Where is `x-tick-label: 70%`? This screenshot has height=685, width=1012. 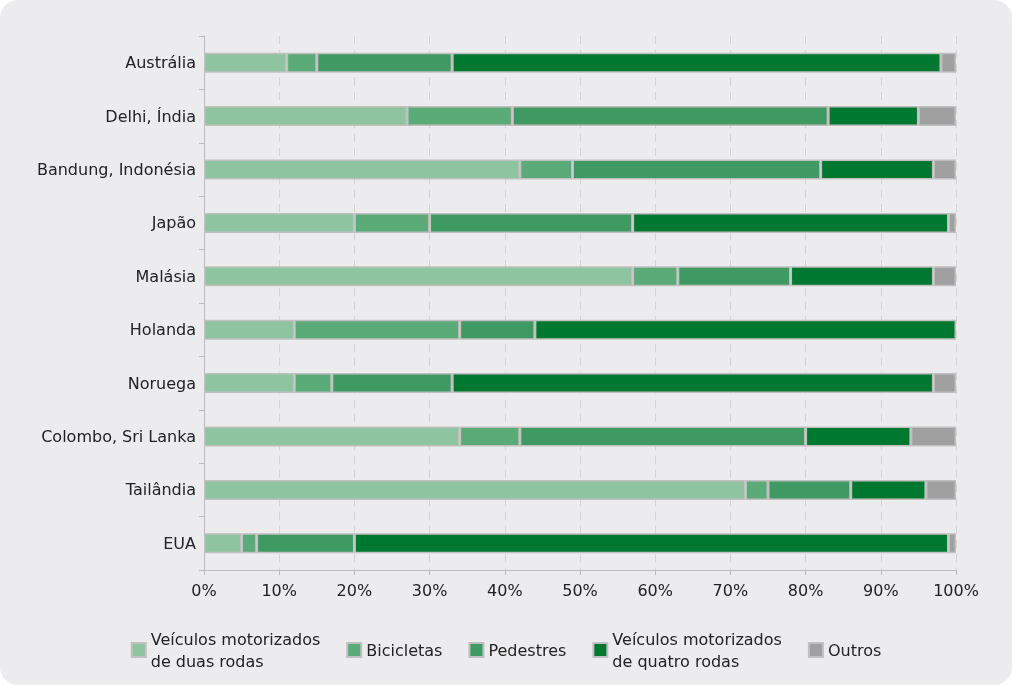 x-tick-label: 70% is located at coordinates (730, 590).